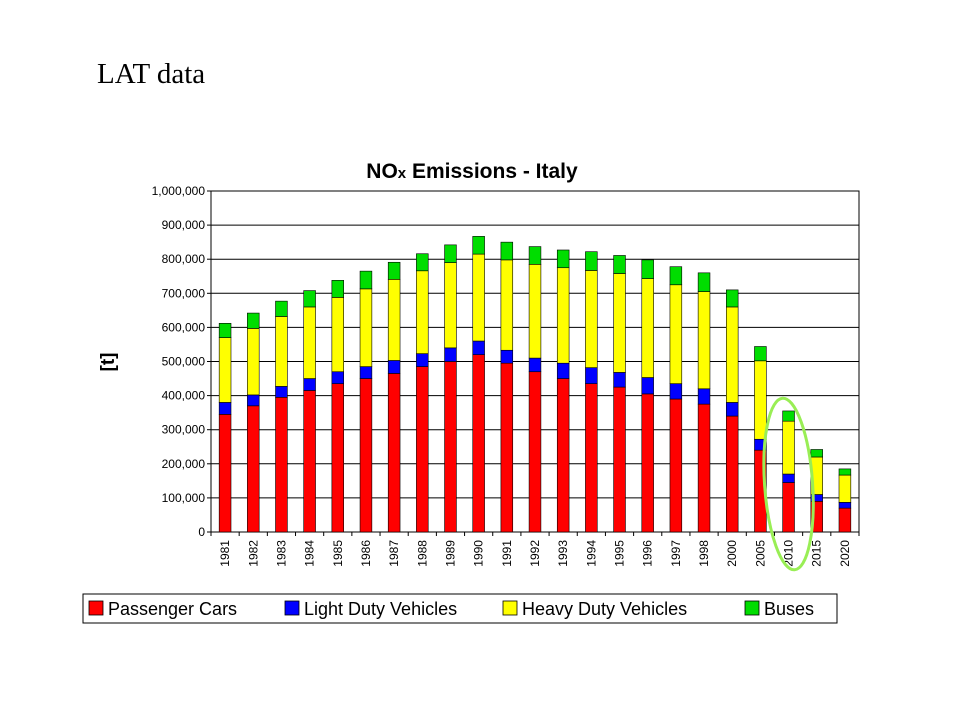  What do you see at coordinates (732, 553) in the screenshot?
I see `x-tick-label: 2000` at bounding box center [732, 553].